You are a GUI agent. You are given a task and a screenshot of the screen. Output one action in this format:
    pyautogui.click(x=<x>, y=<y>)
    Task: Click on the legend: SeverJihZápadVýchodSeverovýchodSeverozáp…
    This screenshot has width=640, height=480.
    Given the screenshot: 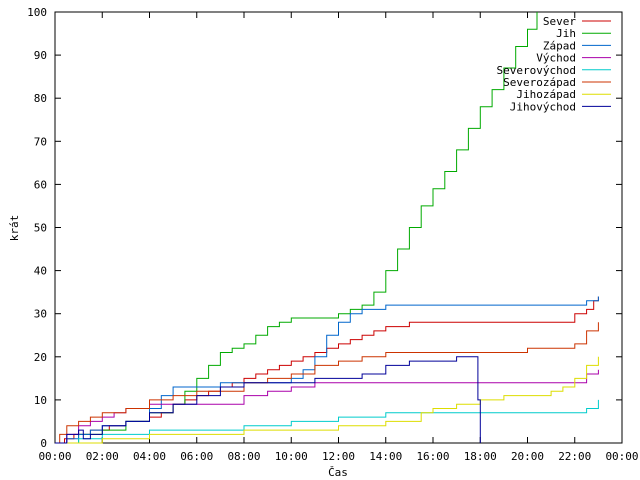 What is the action you would take?
    pyautogui.click(x=554, y=64)
    